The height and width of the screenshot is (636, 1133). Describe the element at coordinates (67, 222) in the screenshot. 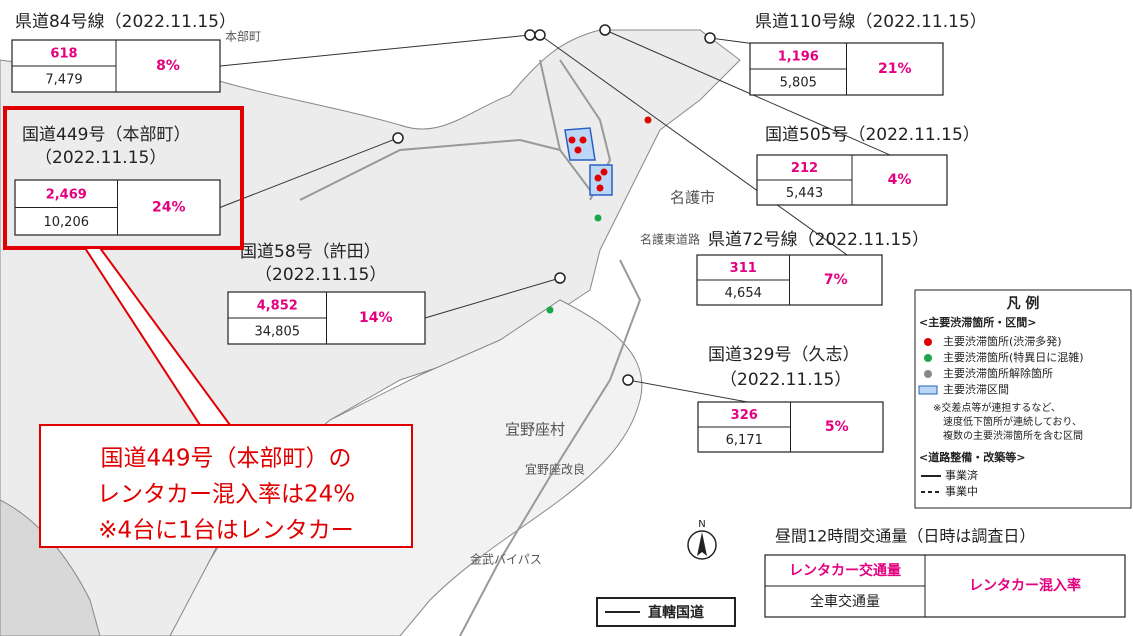

I see `total-volume: 10,206` at that location.